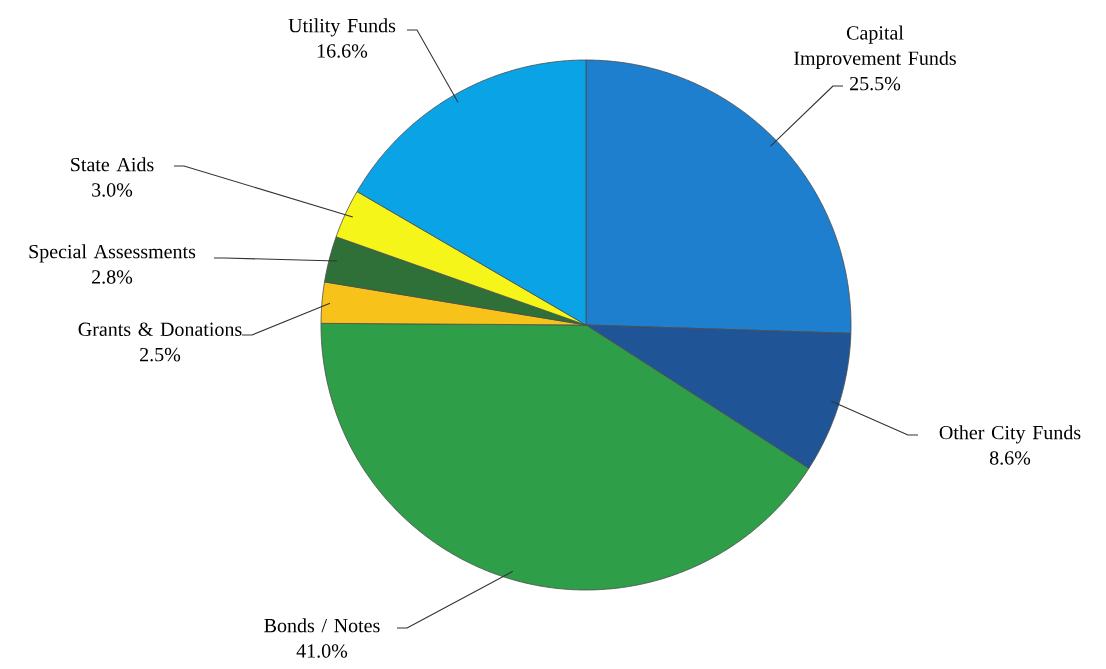  Describe the element at coordinates (160, 354) in the screenshot. I see `data-label: 2.5%` at that location.